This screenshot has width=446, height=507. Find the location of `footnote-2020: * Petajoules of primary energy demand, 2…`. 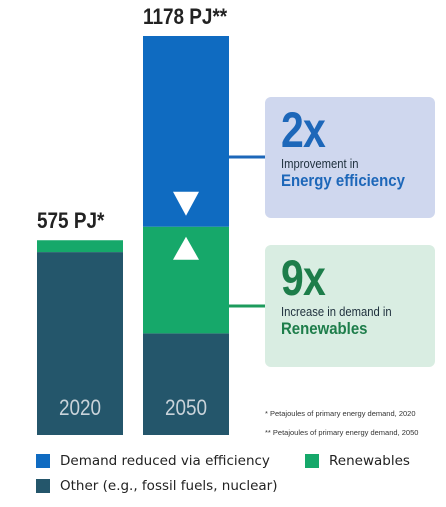

footnote-2020: * Petajoules of primary energy demand, 2… is located at coordinates (340, 413).